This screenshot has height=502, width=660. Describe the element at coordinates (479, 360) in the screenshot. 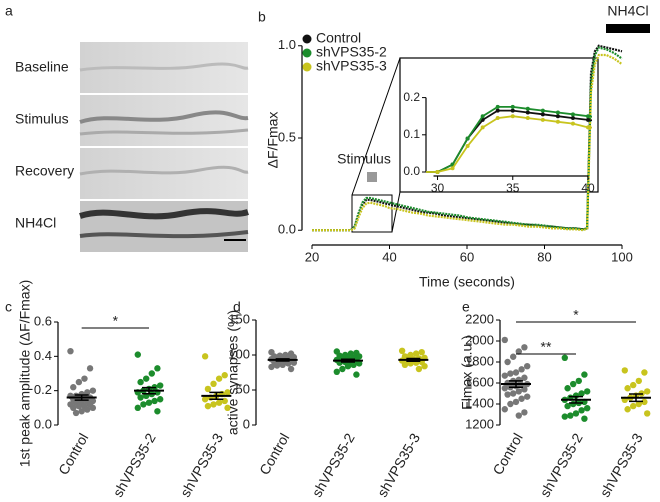

I see `y-tick-label: 1800` at that location.